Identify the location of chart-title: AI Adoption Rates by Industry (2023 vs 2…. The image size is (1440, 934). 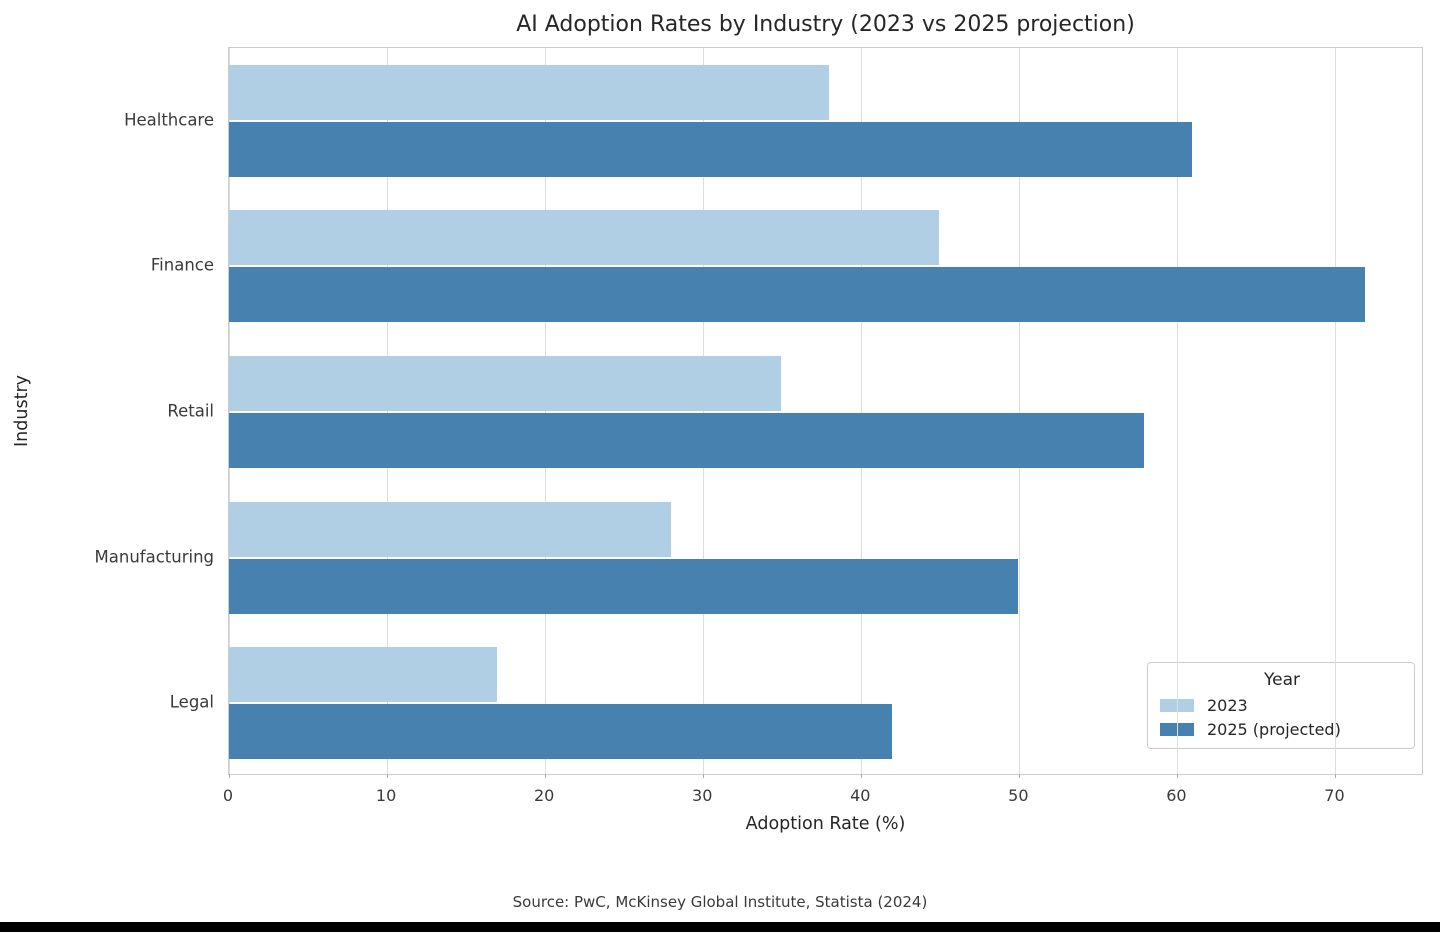
(825, 24).